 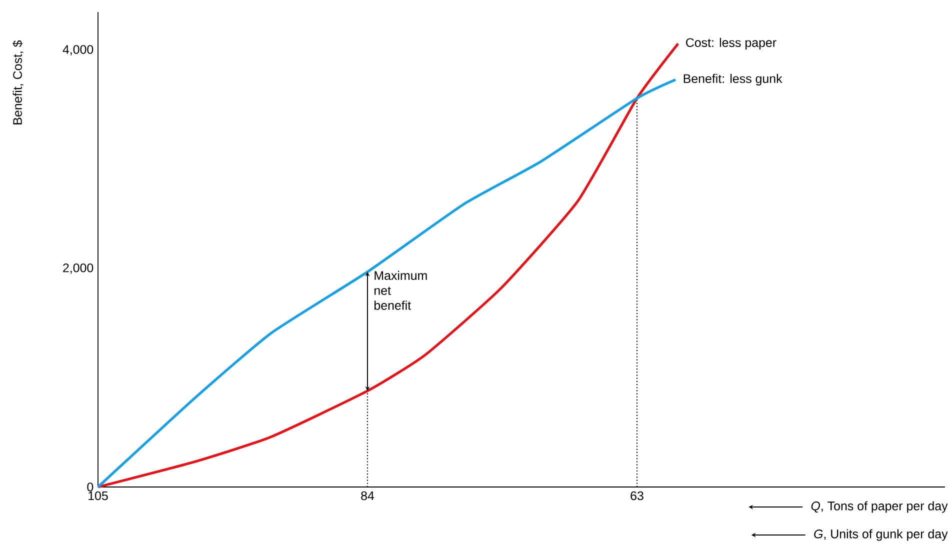 What do you see at coordinates (78, 268) in the screenshot?
I see `y-tick-label: 2,000` at bounding box center [78, 268].